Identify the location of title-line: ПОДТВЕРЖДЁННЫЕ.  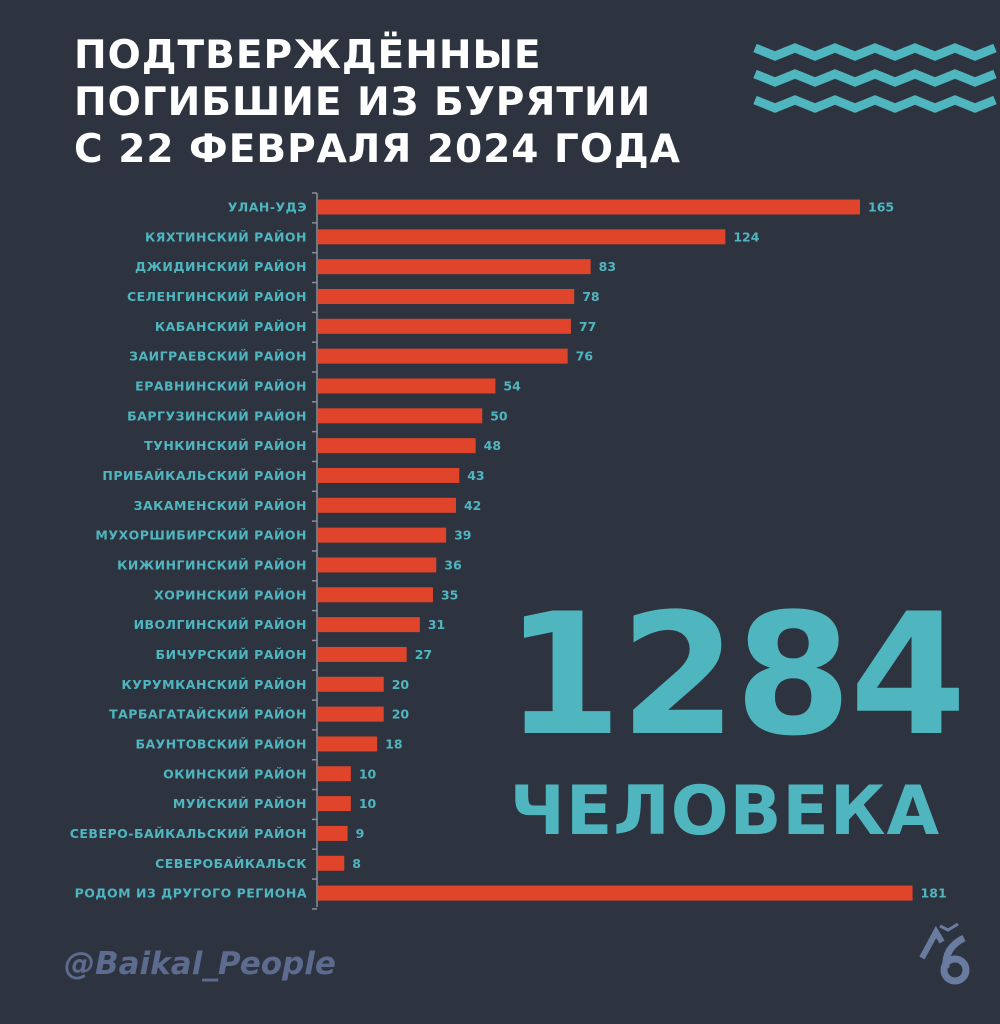
(308, 55).